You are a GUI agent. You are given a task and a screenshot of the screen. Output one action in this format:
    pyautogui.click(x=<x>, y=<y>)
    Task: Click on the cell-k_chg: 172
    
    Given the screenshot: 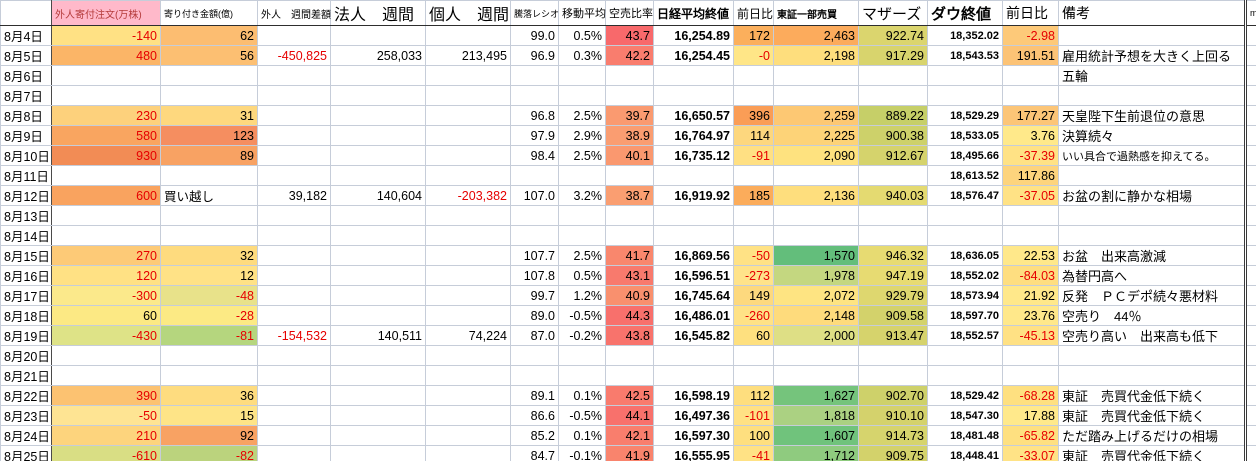 What is the action you would take?
    pyautogui.click(x=753, y=35)
    